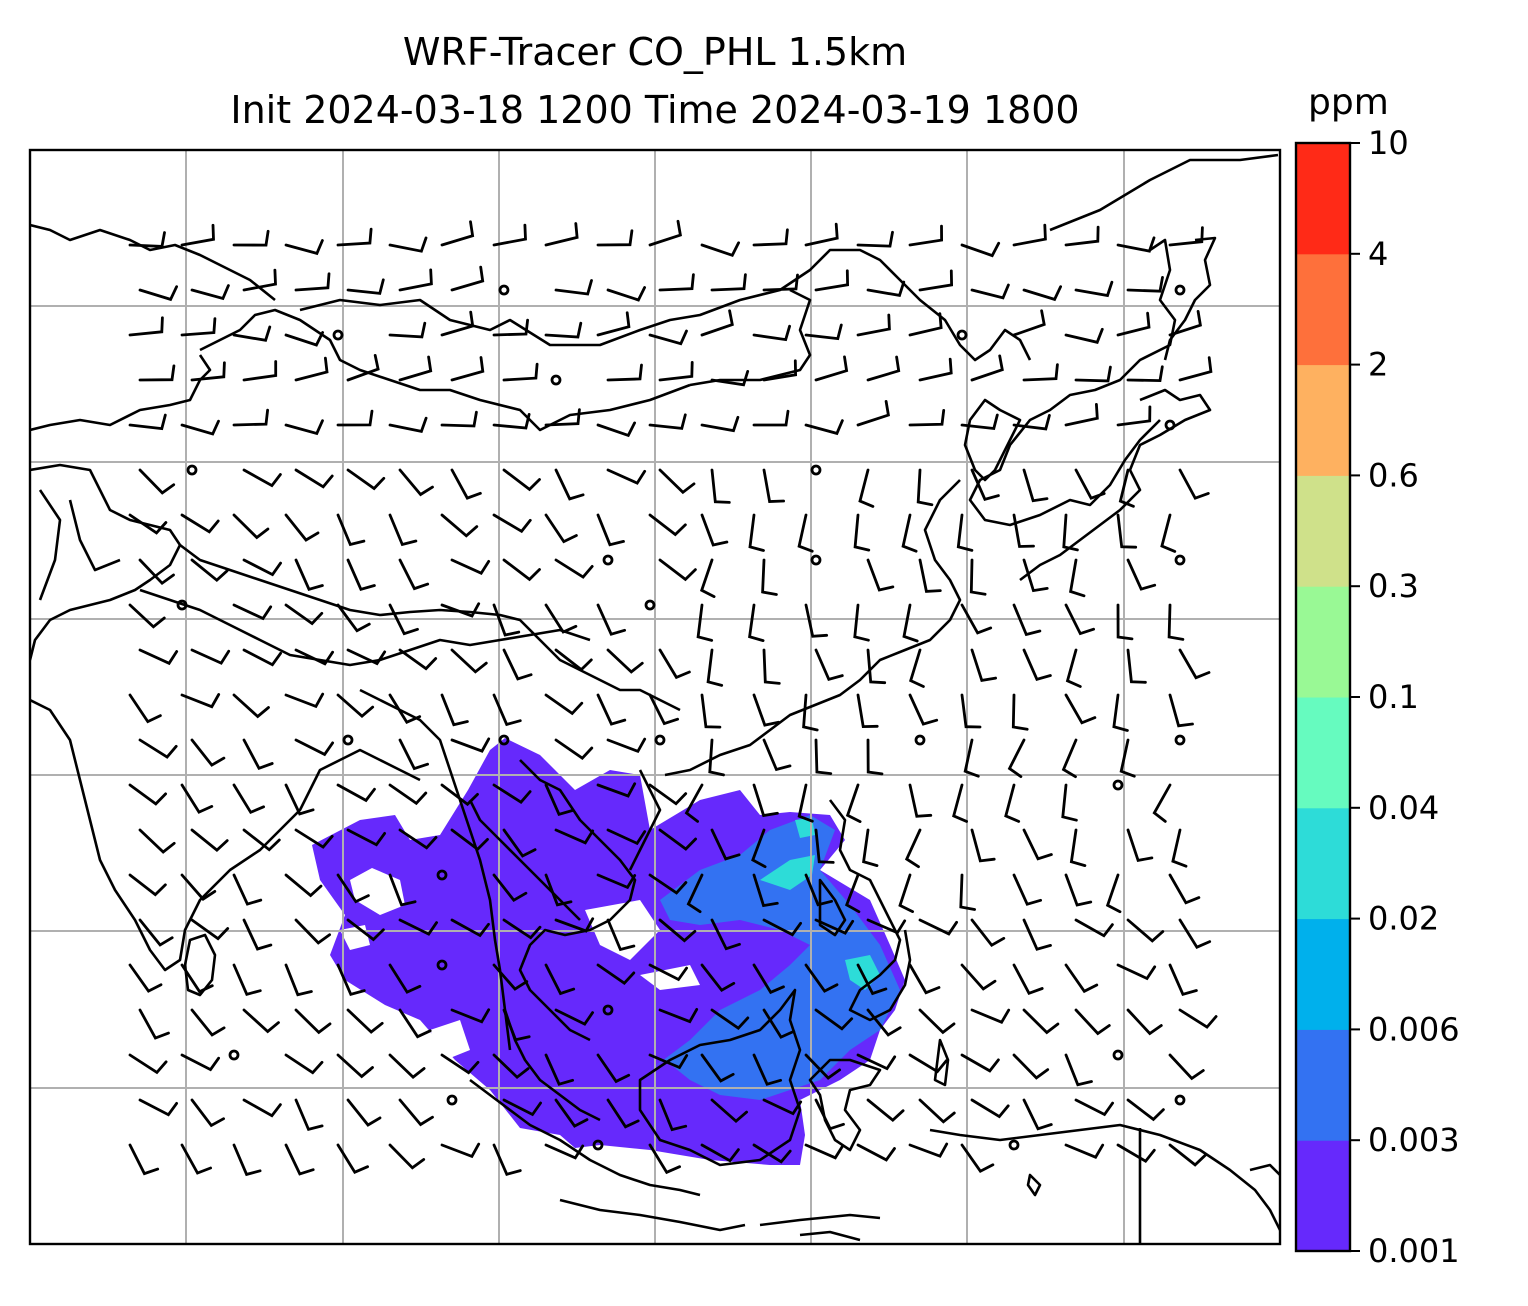  I want to click on border-west-asia, so click(106, 562).